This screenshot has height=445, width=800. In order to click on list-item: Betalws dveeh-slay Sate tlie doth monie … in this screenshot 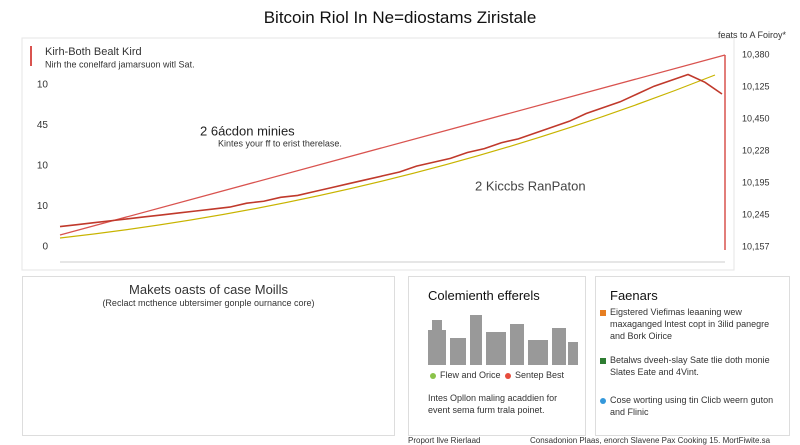, I will do `click(690, 366)`.